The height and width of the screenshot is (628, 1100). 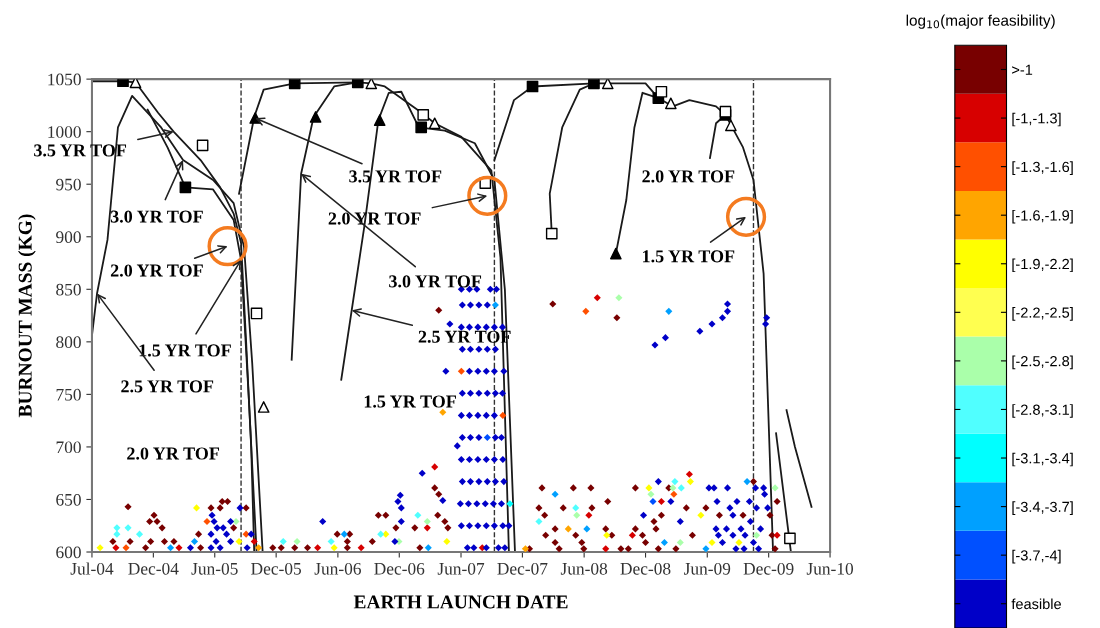 I want to click on y-tick-label: 900, so click(x=68, y=237).